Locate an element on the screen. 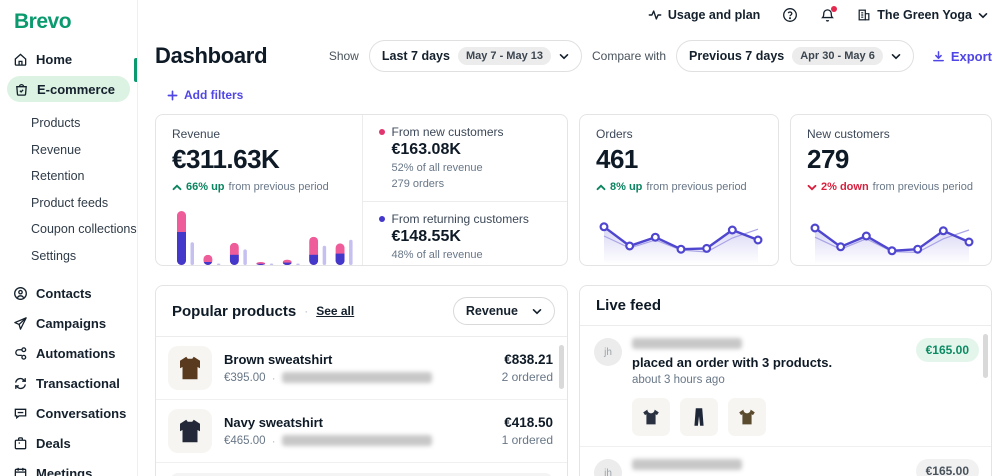 This screenshot has height=476, width=1000. see-all-link: See all is located at coordinates (335, 311).